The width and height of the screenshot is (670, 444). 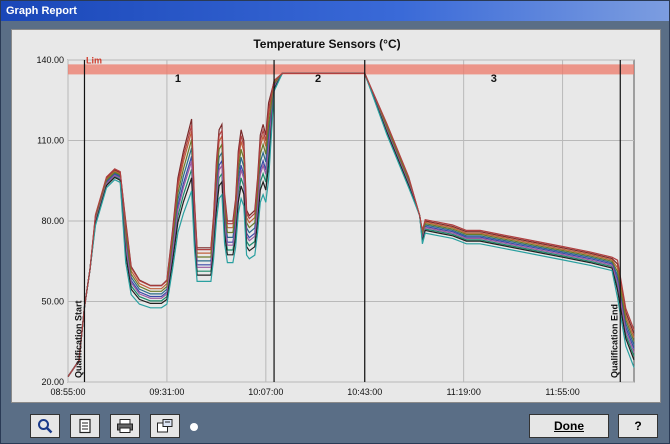 I want to click on export-button, so click(x=165, y=426).